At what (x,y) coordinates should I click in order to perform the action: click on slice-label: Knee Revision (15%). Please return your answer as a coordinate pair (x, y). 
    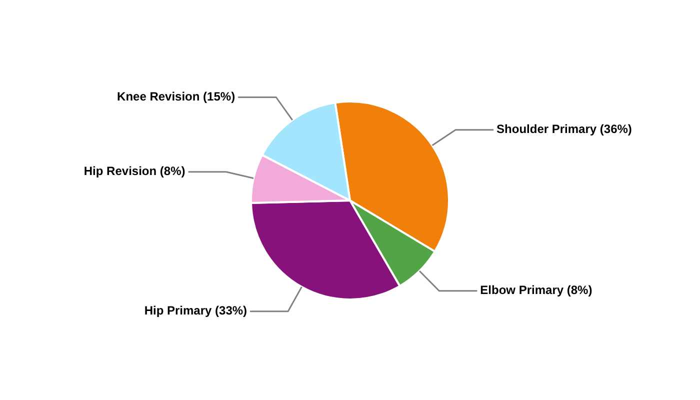
    Looking at the image, I should click on (176, 97).